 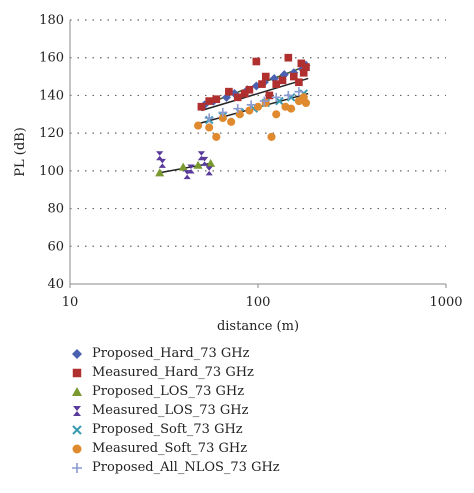 I want to click on x-axis-ticks: 10 100 1000, so click(x=262, y=297).